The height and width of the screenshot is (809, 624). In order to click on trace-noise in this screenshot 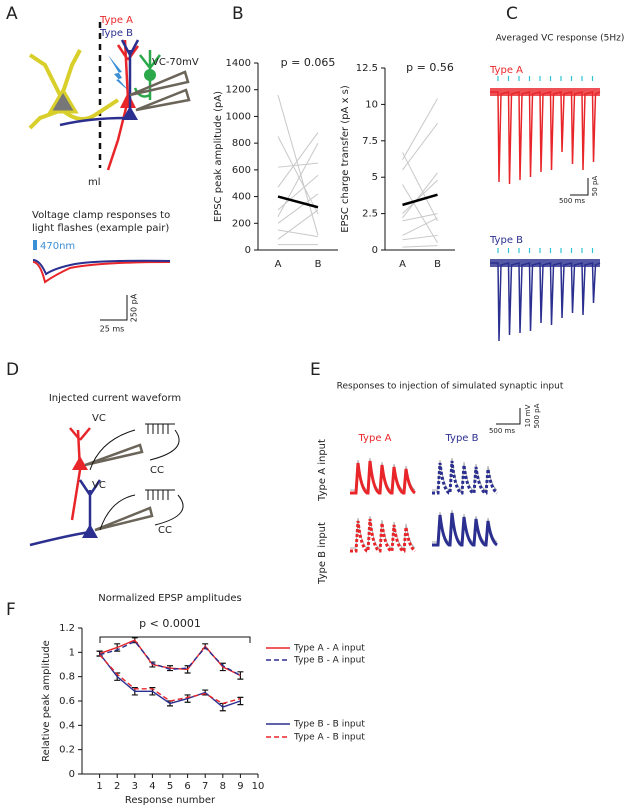, I will do `click(545, 92)`.